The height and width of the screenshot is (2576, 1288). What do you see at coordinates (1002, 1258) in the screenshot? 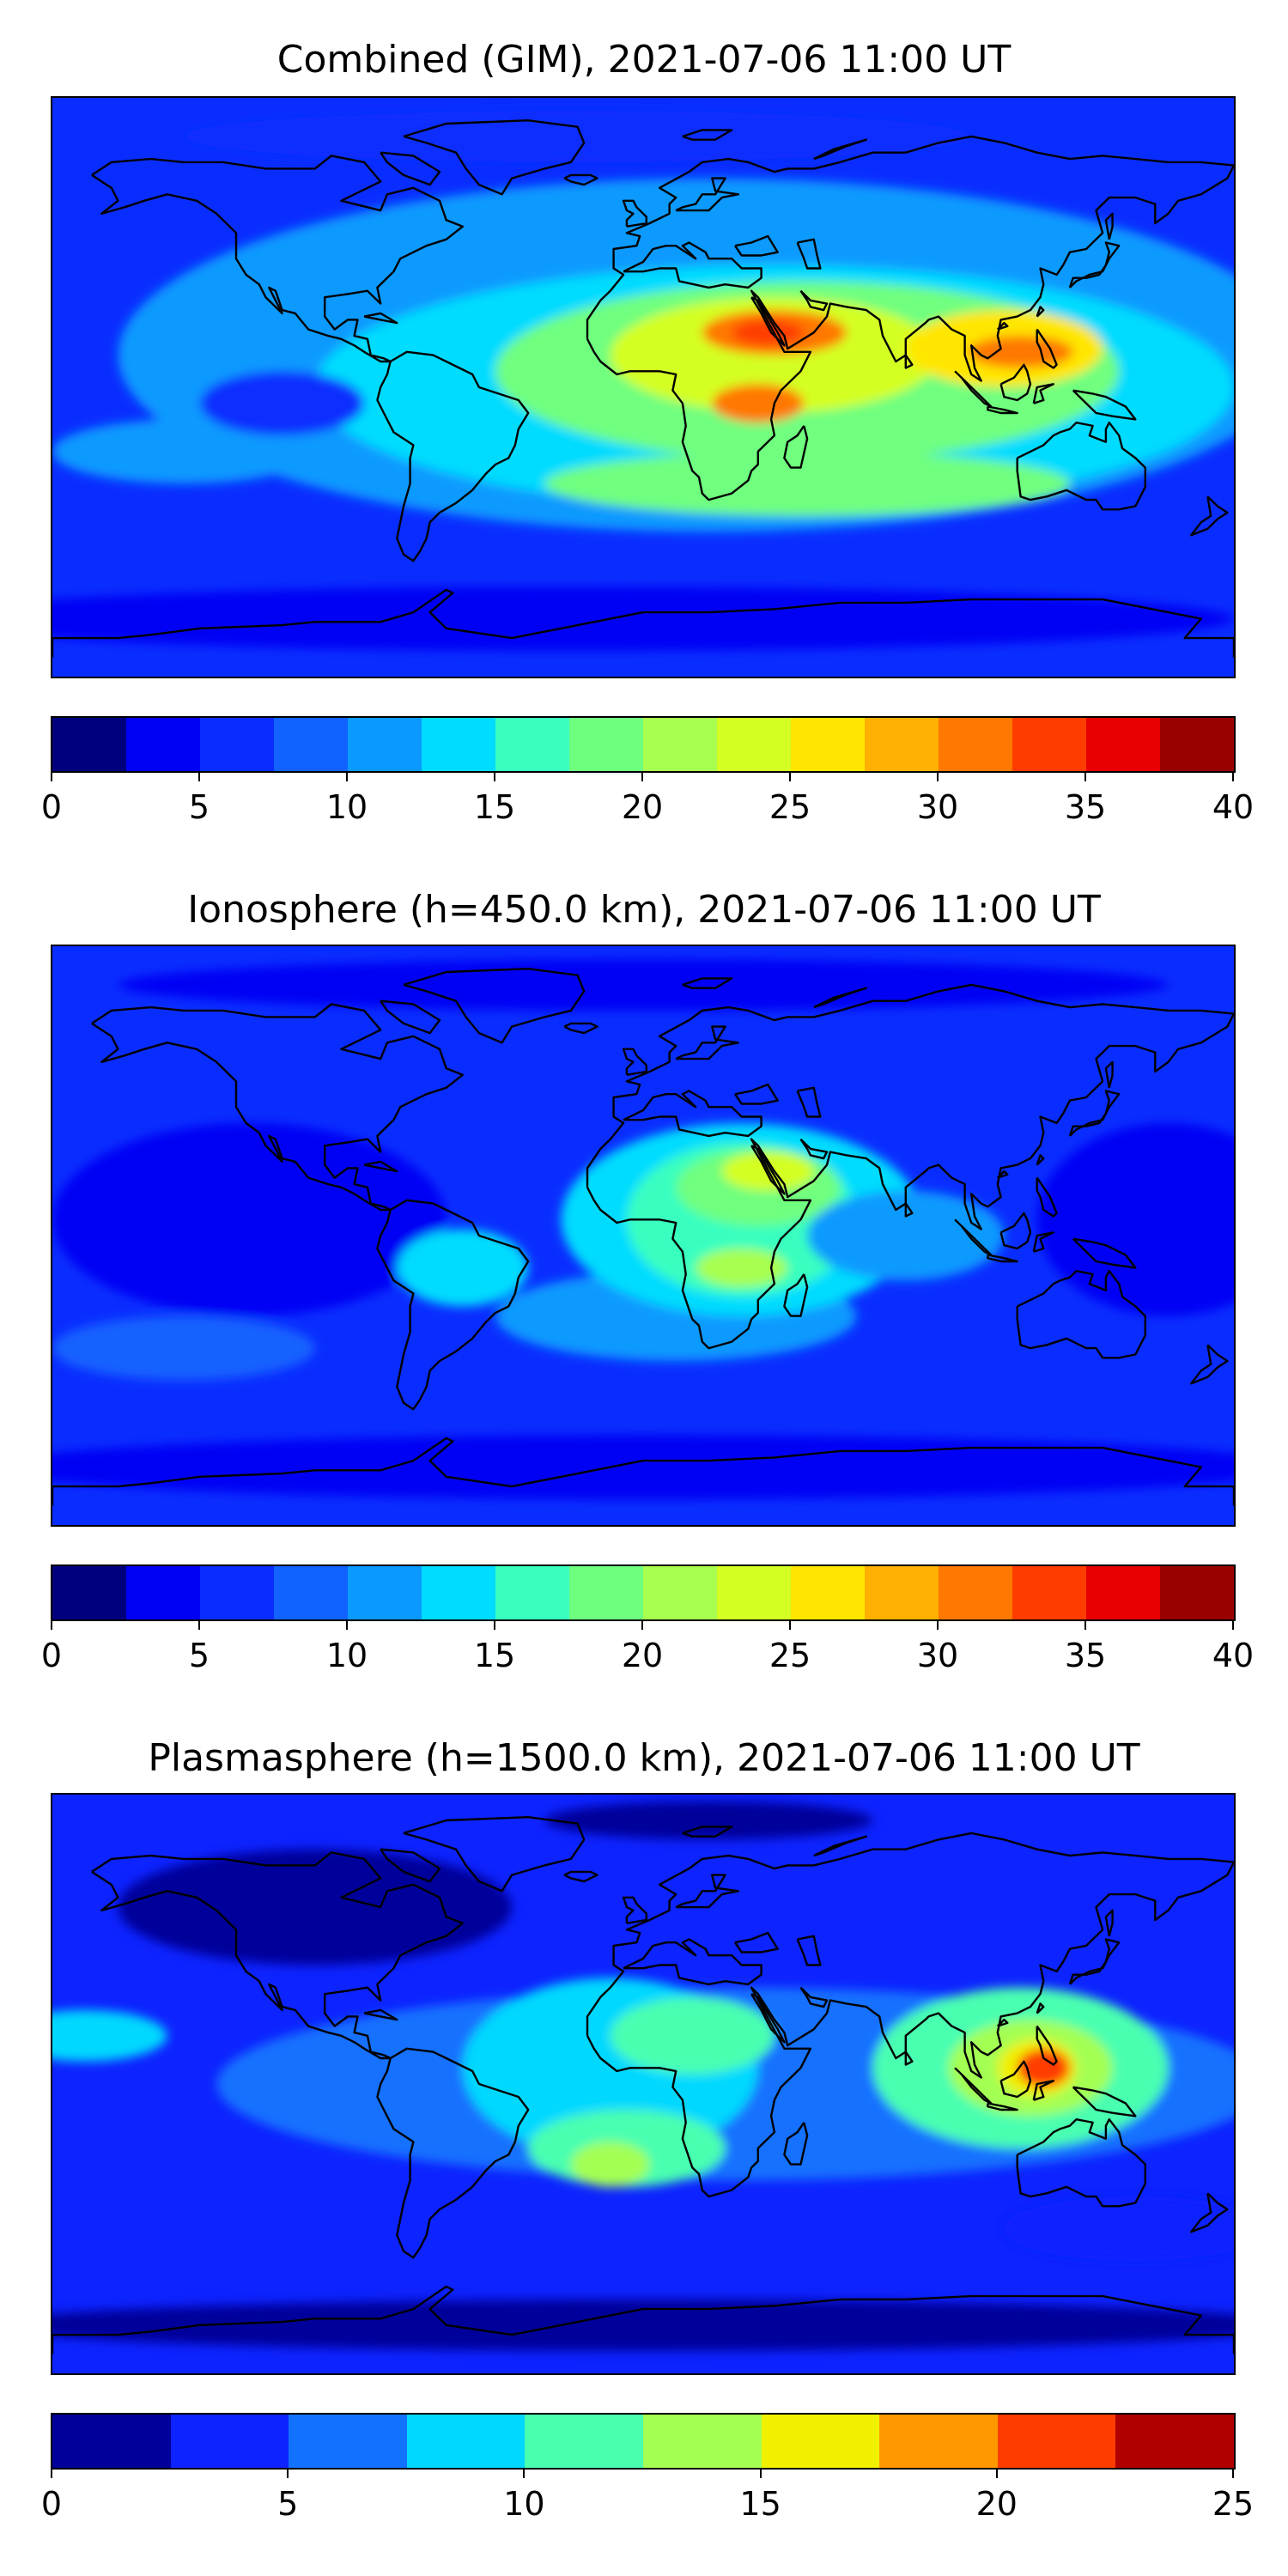
I see `coastline-java` at bounding box center [1002, 1258].